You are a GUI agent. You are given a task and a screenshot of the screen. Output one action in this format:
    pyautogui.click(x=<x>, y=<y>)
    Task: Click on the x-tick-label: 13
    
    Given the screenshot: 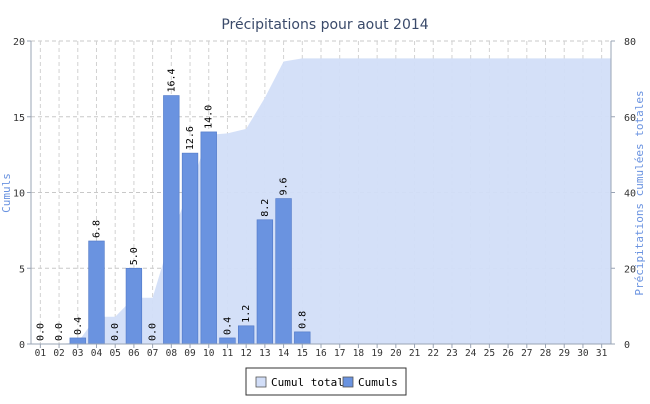 What is the action you would take?
    pyautogui.click(x=264, y=353)
    